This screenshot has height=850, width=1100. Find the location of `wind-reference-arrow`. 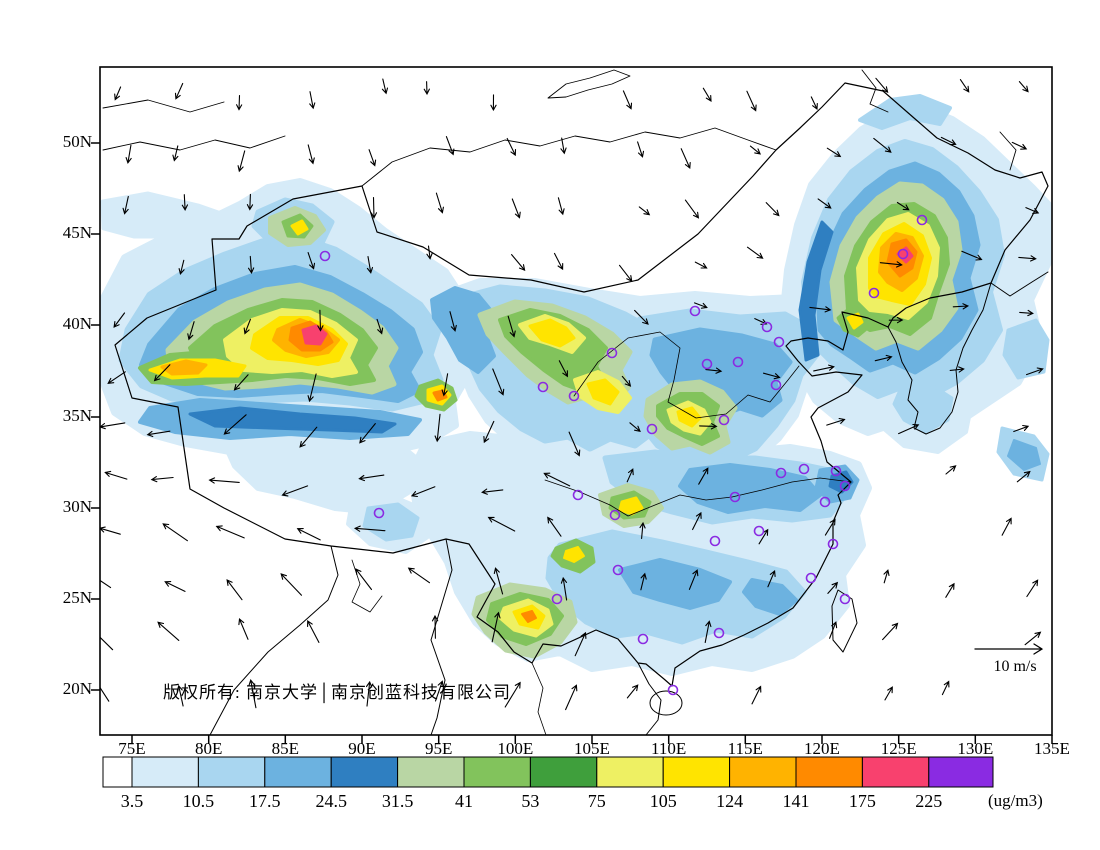

wind-reference-arrow is located at coordinates (1009, 649).